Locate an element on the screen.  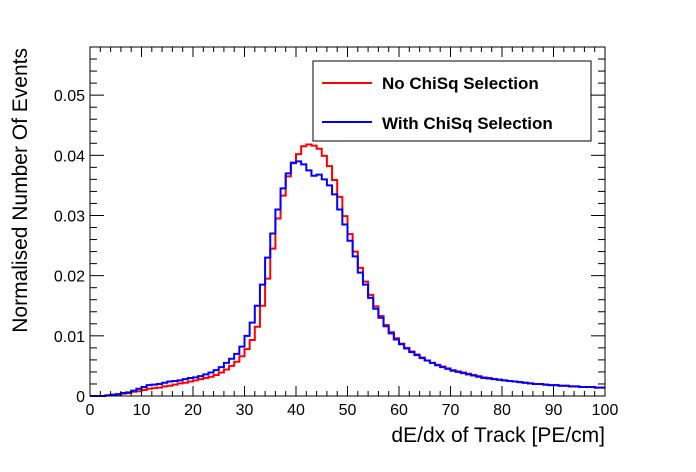
x-tick-label: 60 is located at coordinates (399, 410).